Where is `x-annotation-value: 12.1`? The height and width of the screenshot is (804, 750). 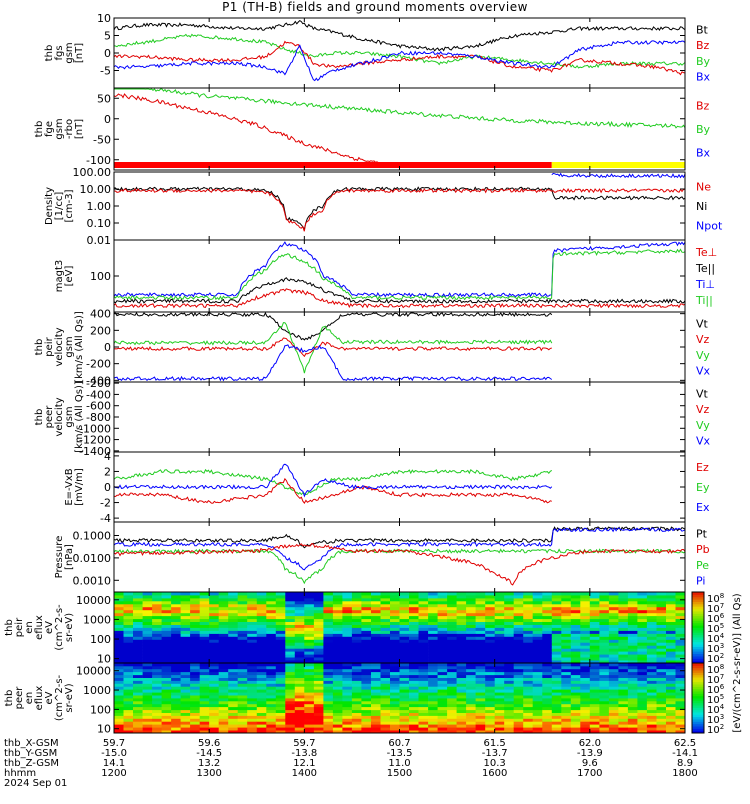 x-annotation-value: 12.1 is located at coordinates (304, 763).